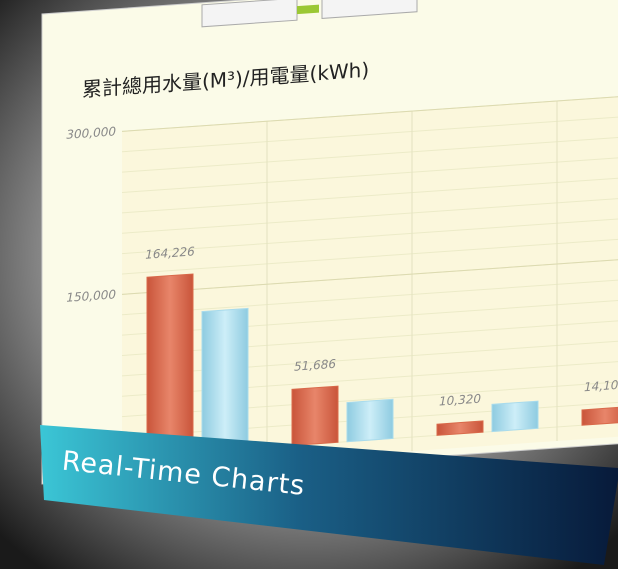  What do you see at coordinates (369, 9) in the screenshot?
I see `tab` at bounding box center [369, 9].